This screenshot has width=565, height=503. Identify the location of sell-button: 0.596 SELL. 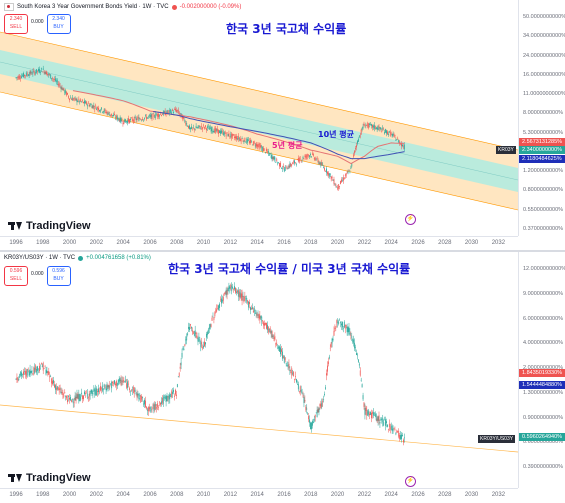
(16, 276).